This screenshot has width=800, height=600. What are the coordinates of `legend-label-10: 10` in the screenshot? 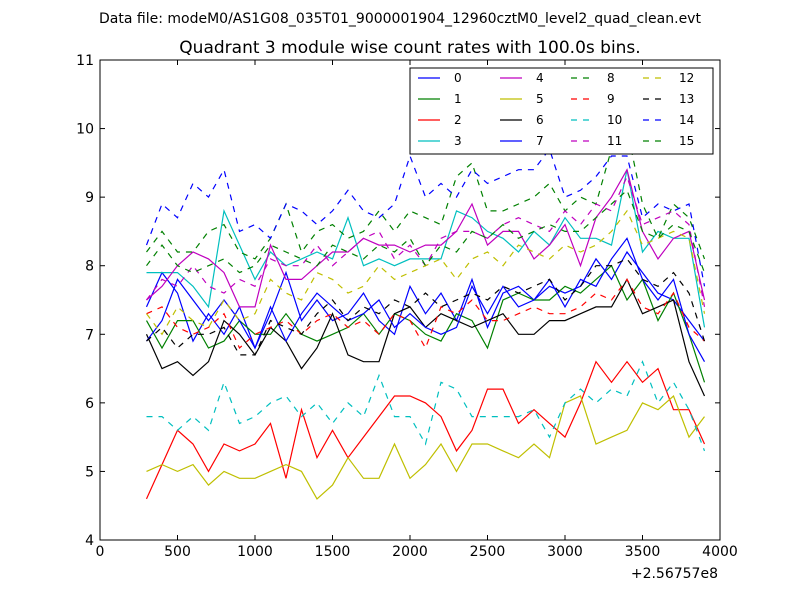 It's located at (614, 120).